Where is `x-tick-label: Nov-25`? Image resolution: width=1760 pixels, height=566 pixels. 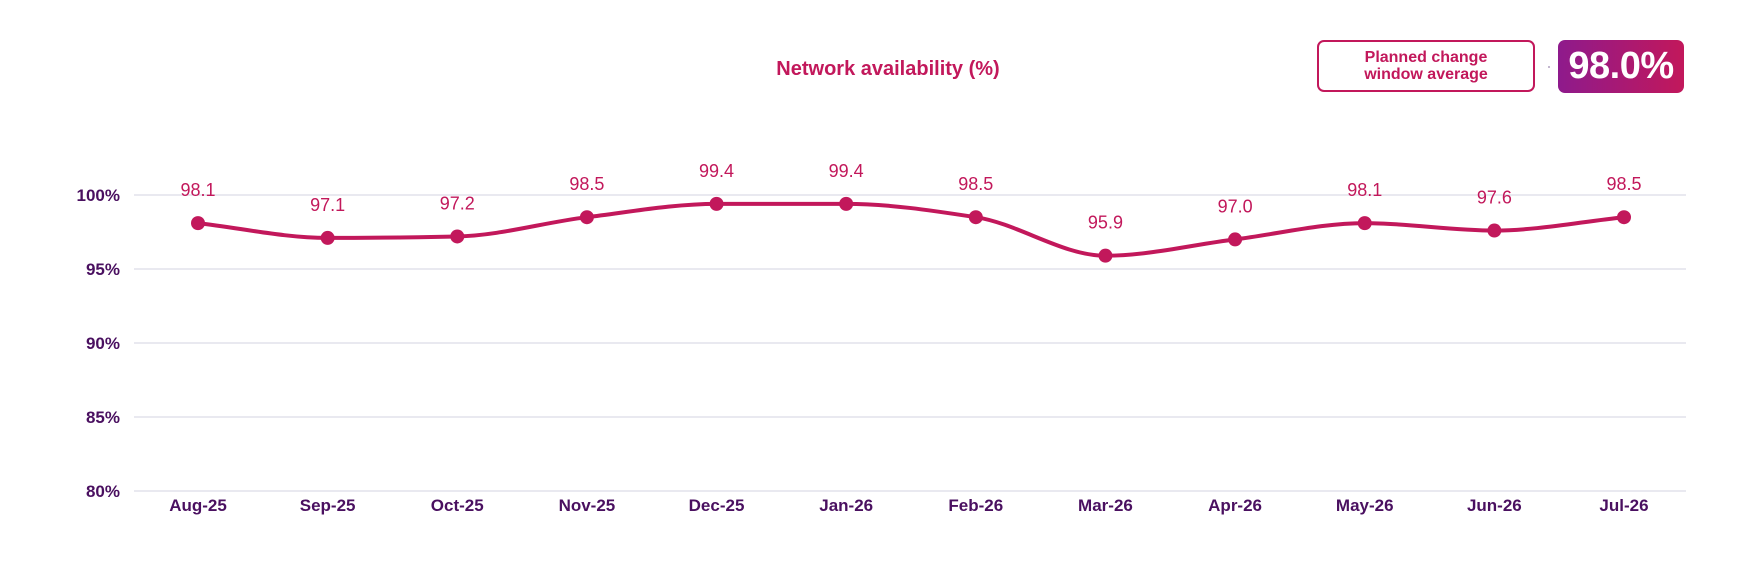
x-tick-label: Nov-25 is located at coordinates (587, 505).